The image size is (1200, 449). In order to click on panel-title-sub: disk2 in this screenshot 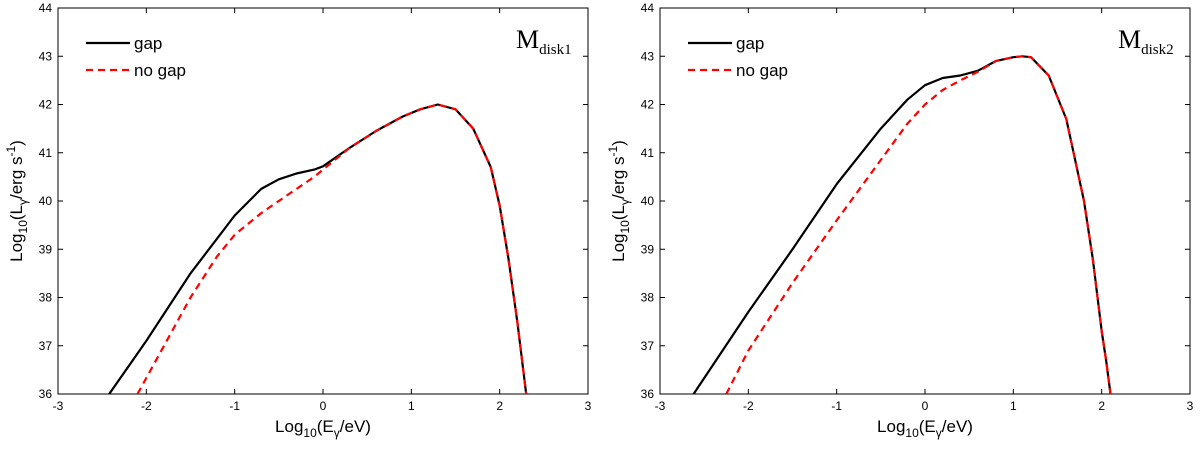, I will do `click(1157, 50)`.